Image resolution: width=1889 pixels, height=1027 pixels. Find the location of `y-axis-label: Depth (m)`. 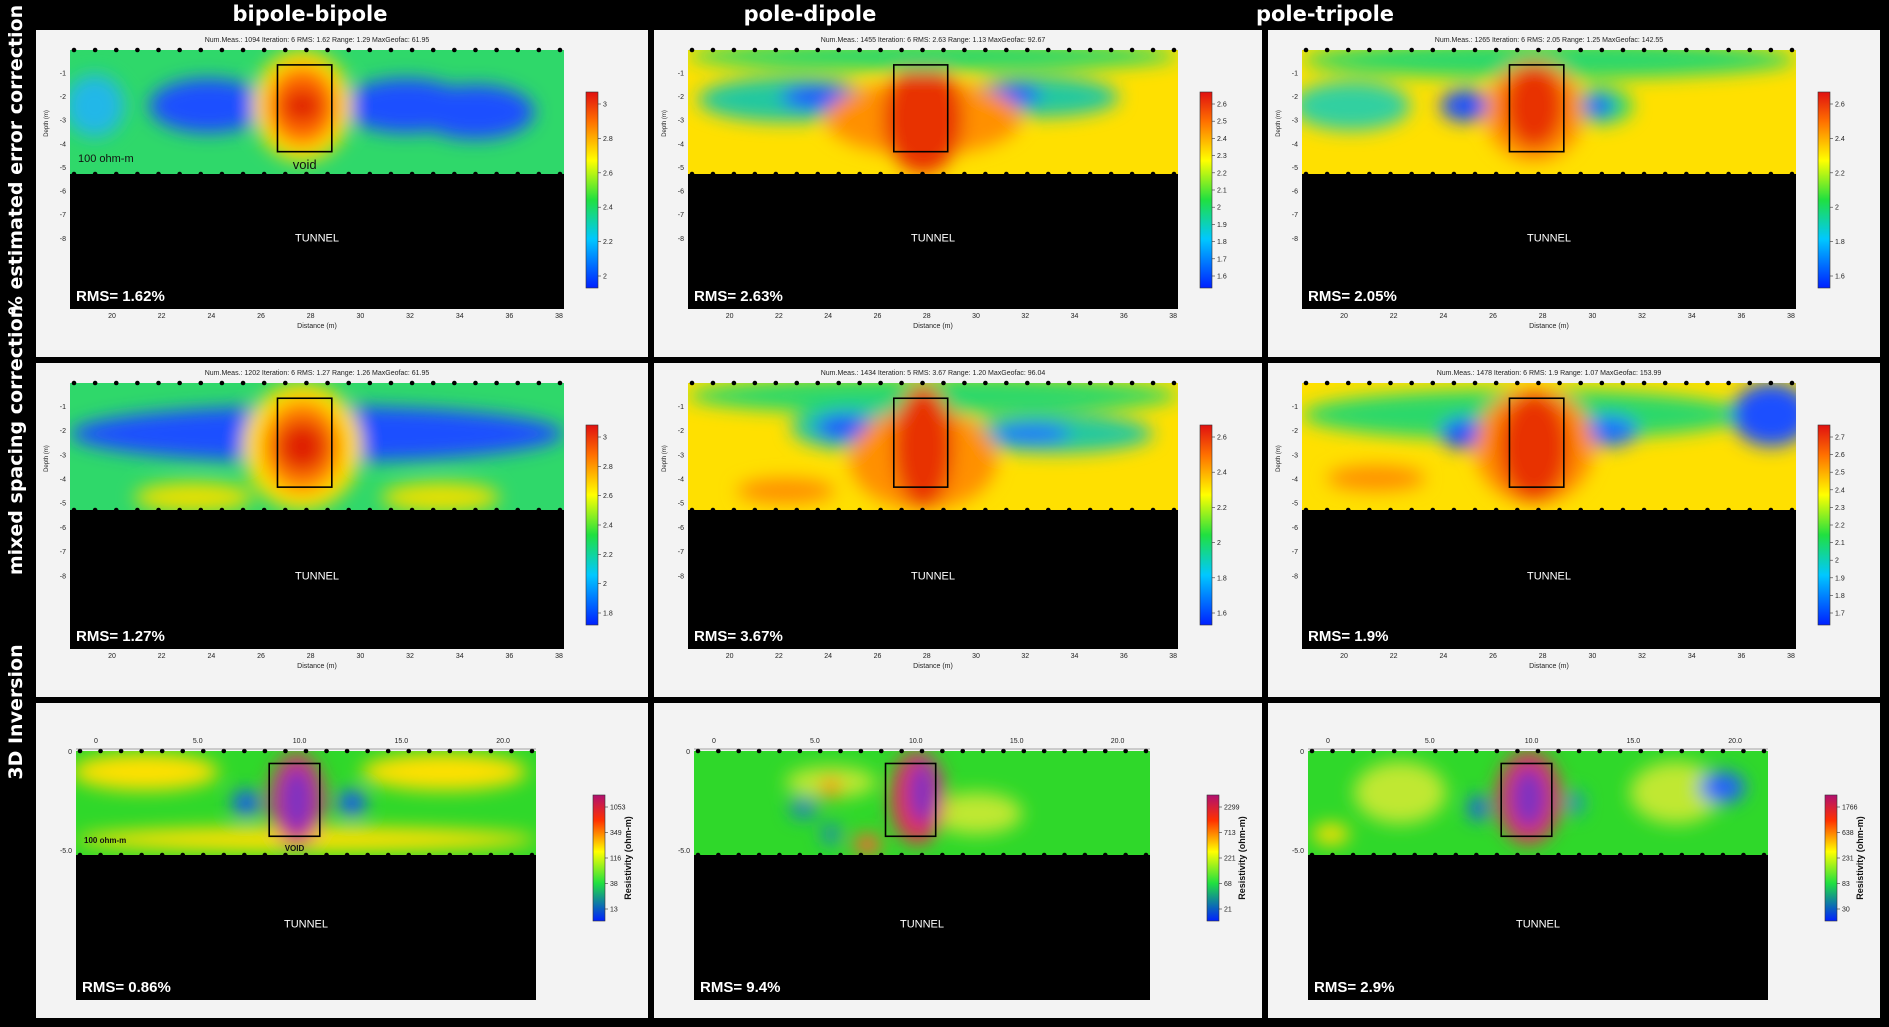

y-axis-label: Depth (m) is located at coordinates (1279, 458).